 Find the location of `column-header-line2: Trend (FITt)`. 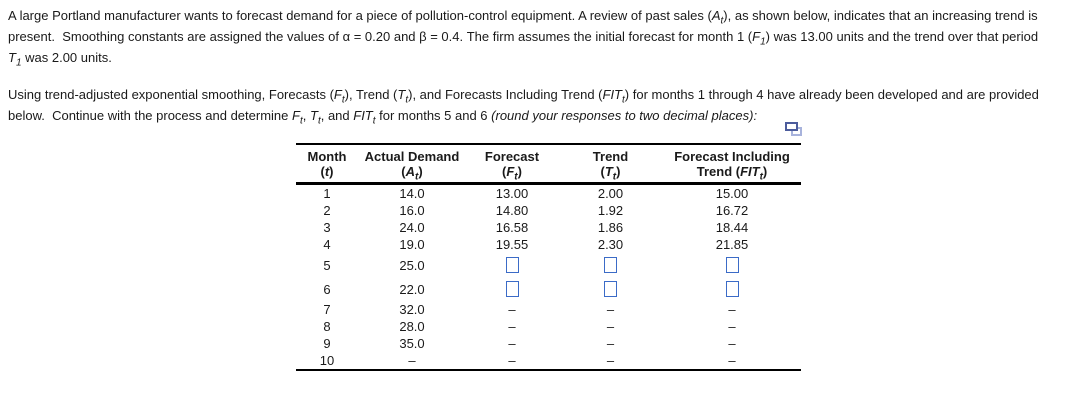

column-header-line2: Trend (FITt) is located at coordinates (732, 173).